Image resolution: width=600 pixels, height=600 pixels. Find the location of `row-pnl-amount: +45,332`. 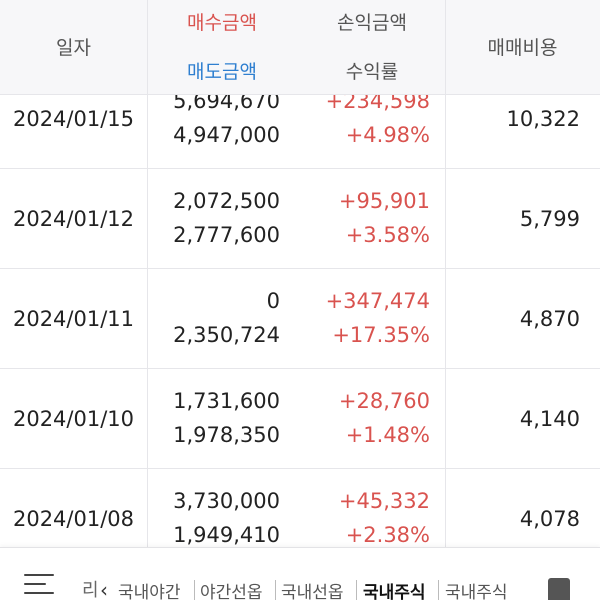

row-pnl-amount: +45,332 is located at coordinates (384, 501).